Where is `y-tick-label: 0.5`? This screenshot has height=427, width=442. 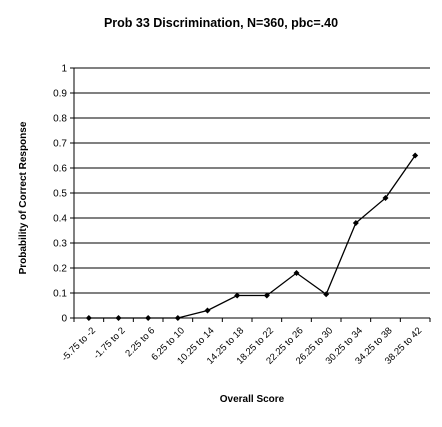 y-tick-label: 0.5 is located at coordinates (60, 194).